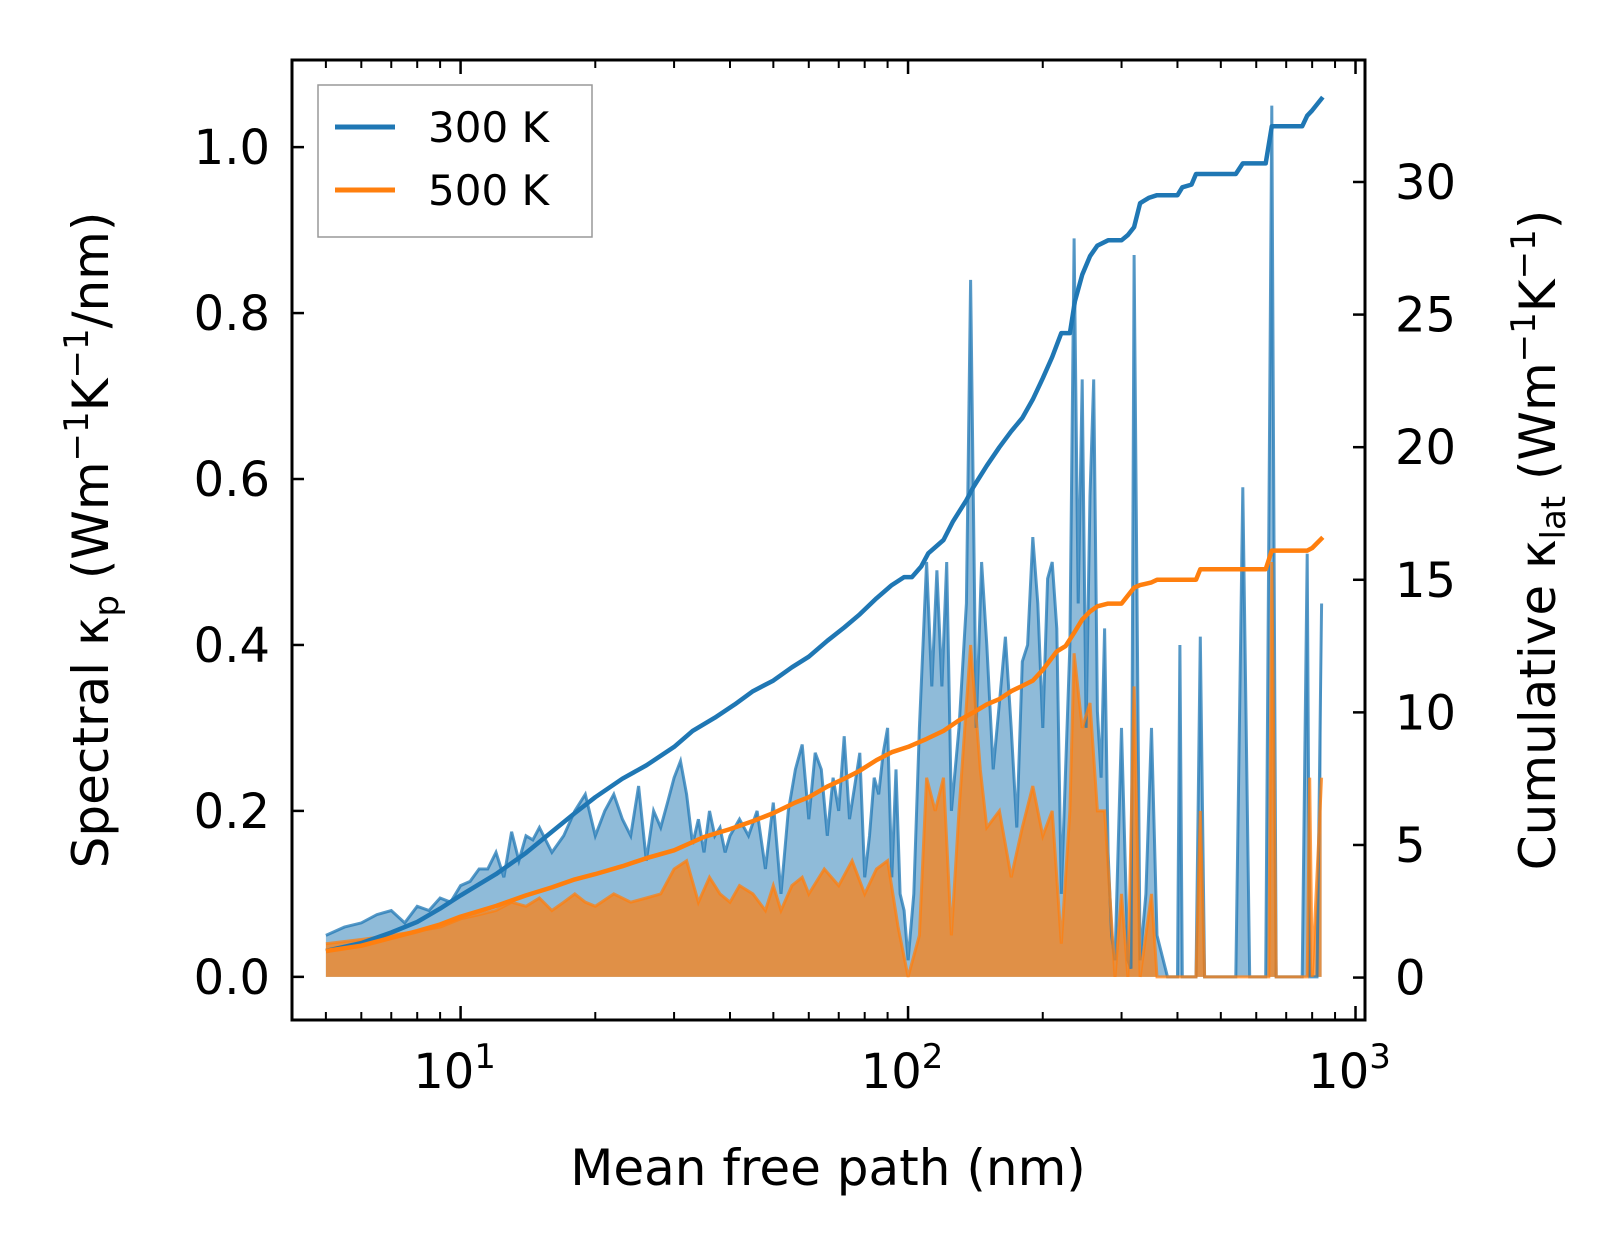 This screenshot has width=1623, height=1254. I want to click on y-tick-label-left: 0.2, so click(232, 812).